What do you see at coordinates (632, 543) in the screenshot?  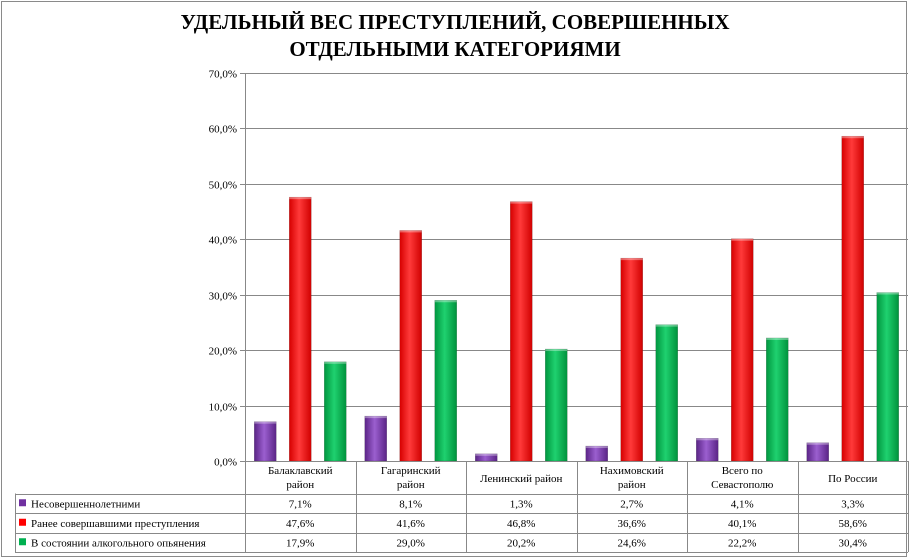 I see `data-label: 24,6%` at bounding box center [632, 543].